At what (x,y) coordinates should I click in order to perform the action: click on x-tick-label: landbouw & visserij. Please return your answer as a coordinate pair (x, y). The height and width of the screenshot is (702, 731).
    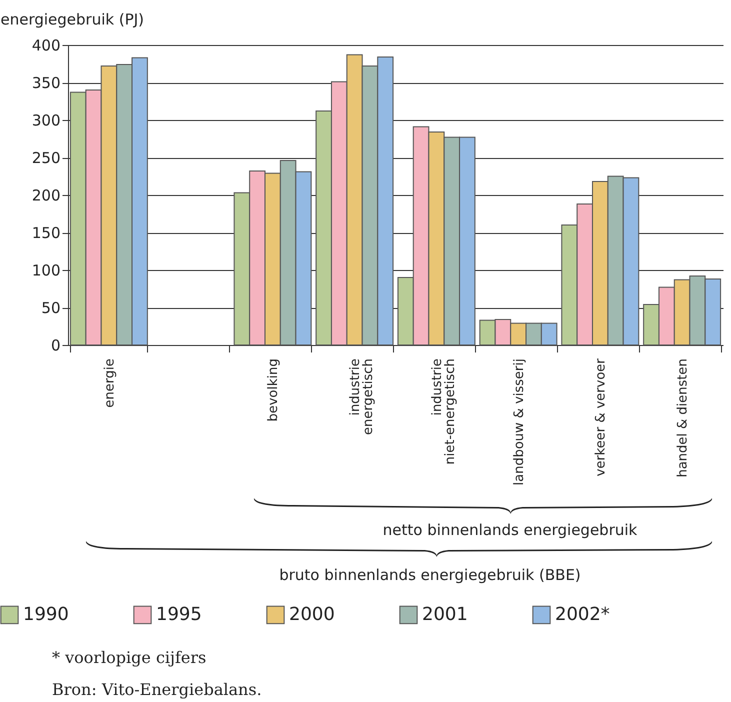
    Looking at the image, I should click on (519, 422).